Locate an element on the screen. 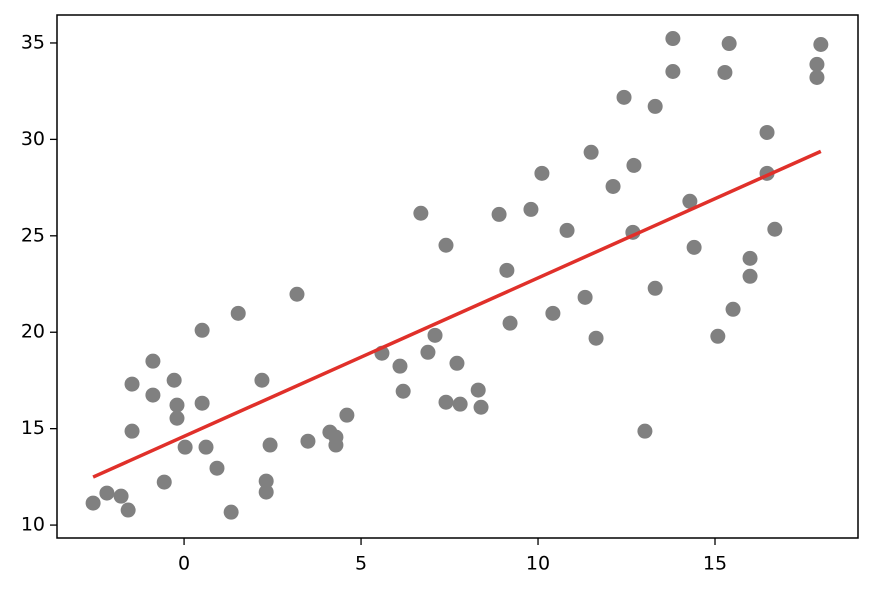  x-tick-label: 10 is located at coordinates (538, 564).